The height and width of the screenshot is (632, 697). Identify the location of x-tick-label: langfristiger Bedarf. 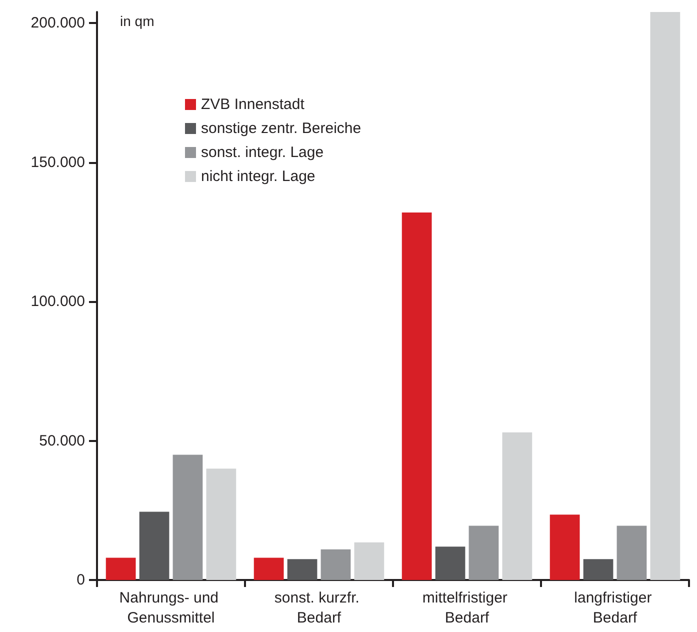
(615, 608).